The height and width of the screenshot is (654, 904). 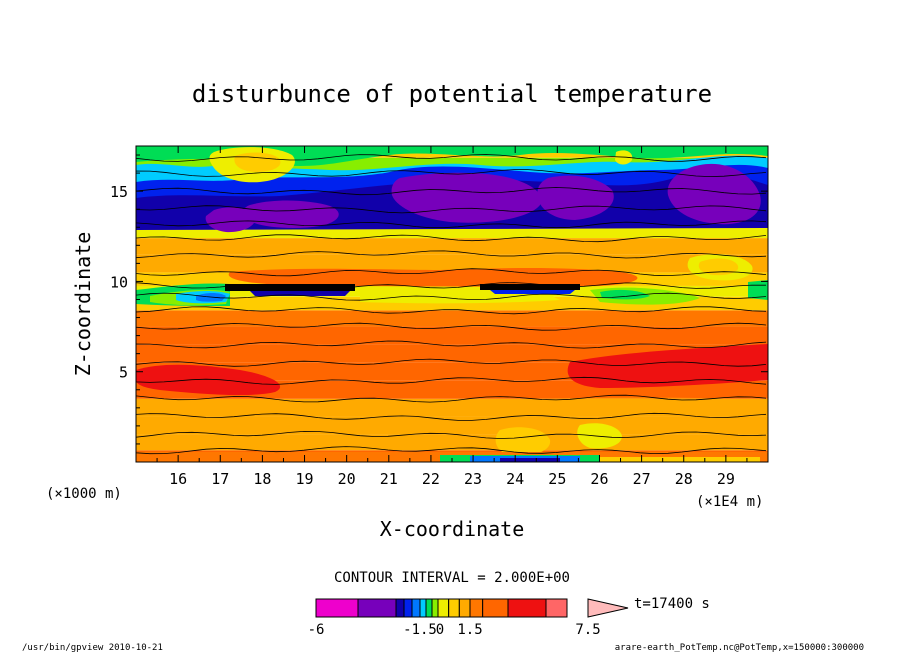 What do you see at coordinates (642, 479) in the screenshot?
I see `x-tick-label: 27` at bounding box center [642, 479].